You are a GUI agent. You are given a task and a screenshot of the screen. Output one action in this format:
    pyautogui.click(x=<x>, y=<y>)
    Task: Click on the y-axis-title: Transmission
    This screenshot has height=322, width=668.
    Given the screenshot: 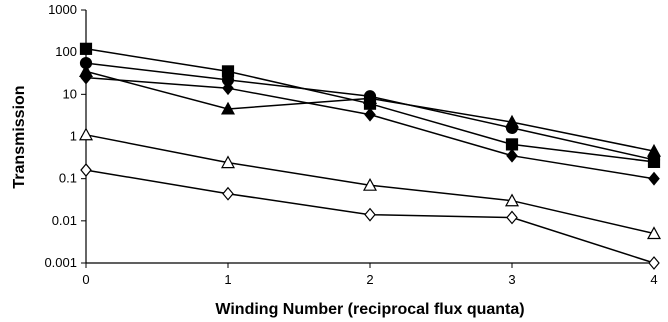 What is the action you would take?
    pyautogui.click(x=19, y=136)
    